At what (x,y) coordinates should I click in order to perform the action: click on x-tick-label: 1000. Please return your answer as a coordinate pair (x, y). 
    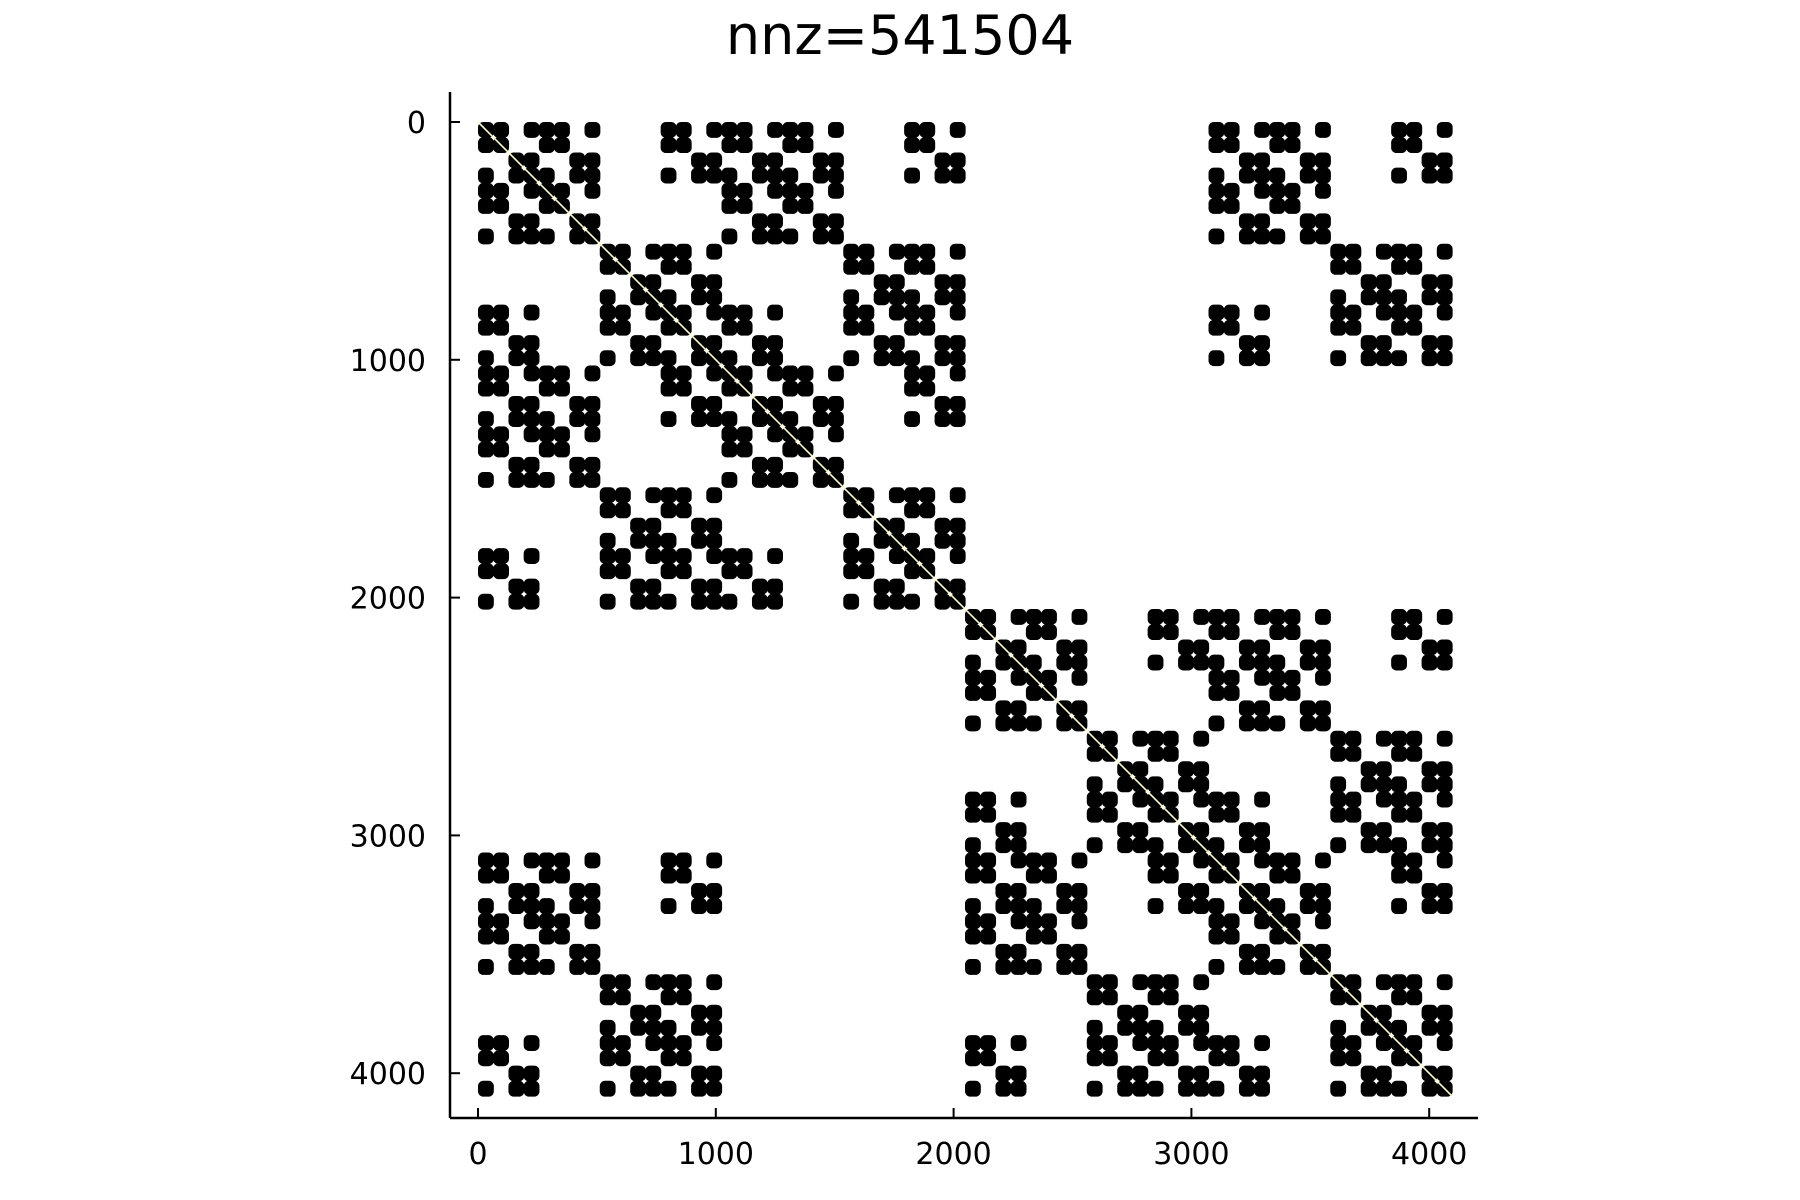
    Looking at the image, I should click on (716, 1154).